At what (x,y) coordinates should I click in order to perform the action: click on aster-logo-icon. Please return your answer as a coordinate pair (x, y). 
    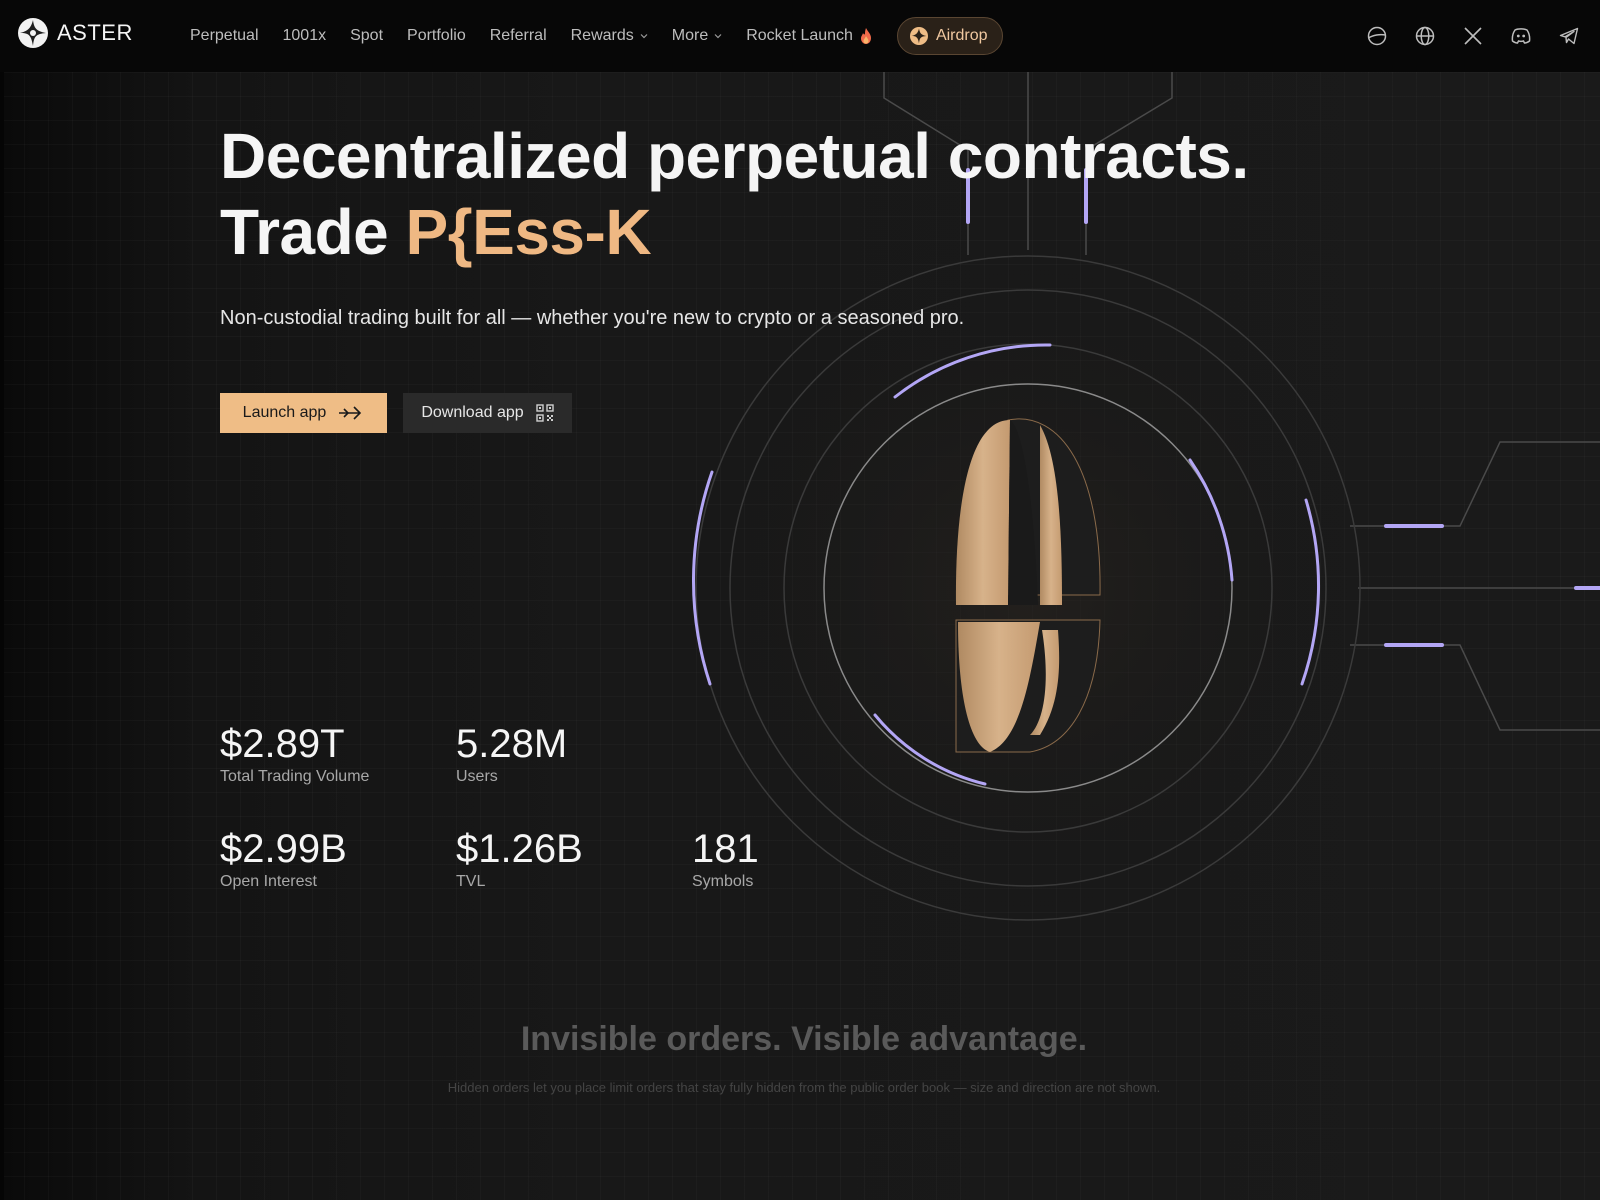
    Looking at the image, I should click on (33, 33).